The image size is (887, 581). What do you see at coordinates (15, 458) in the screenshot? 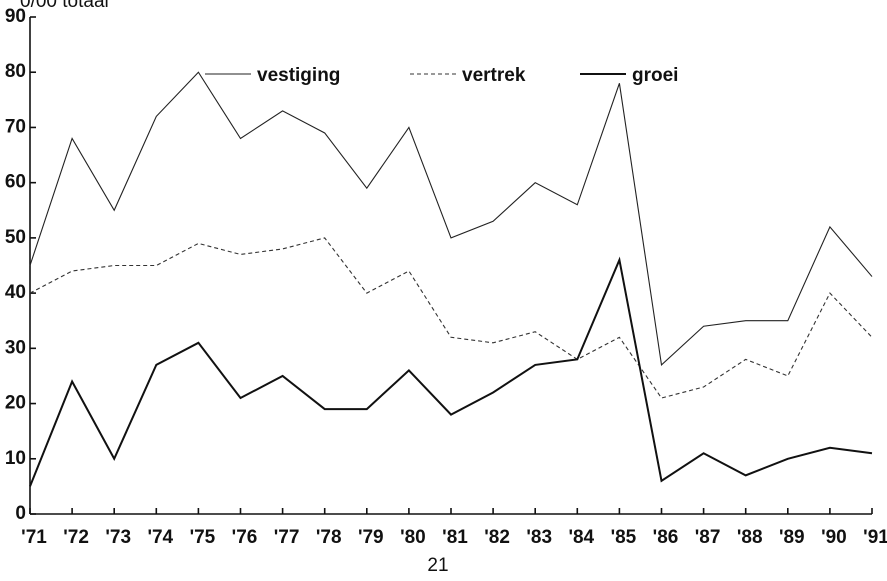
I see `y-tick-label: 10` at bounding box center [15, 458].